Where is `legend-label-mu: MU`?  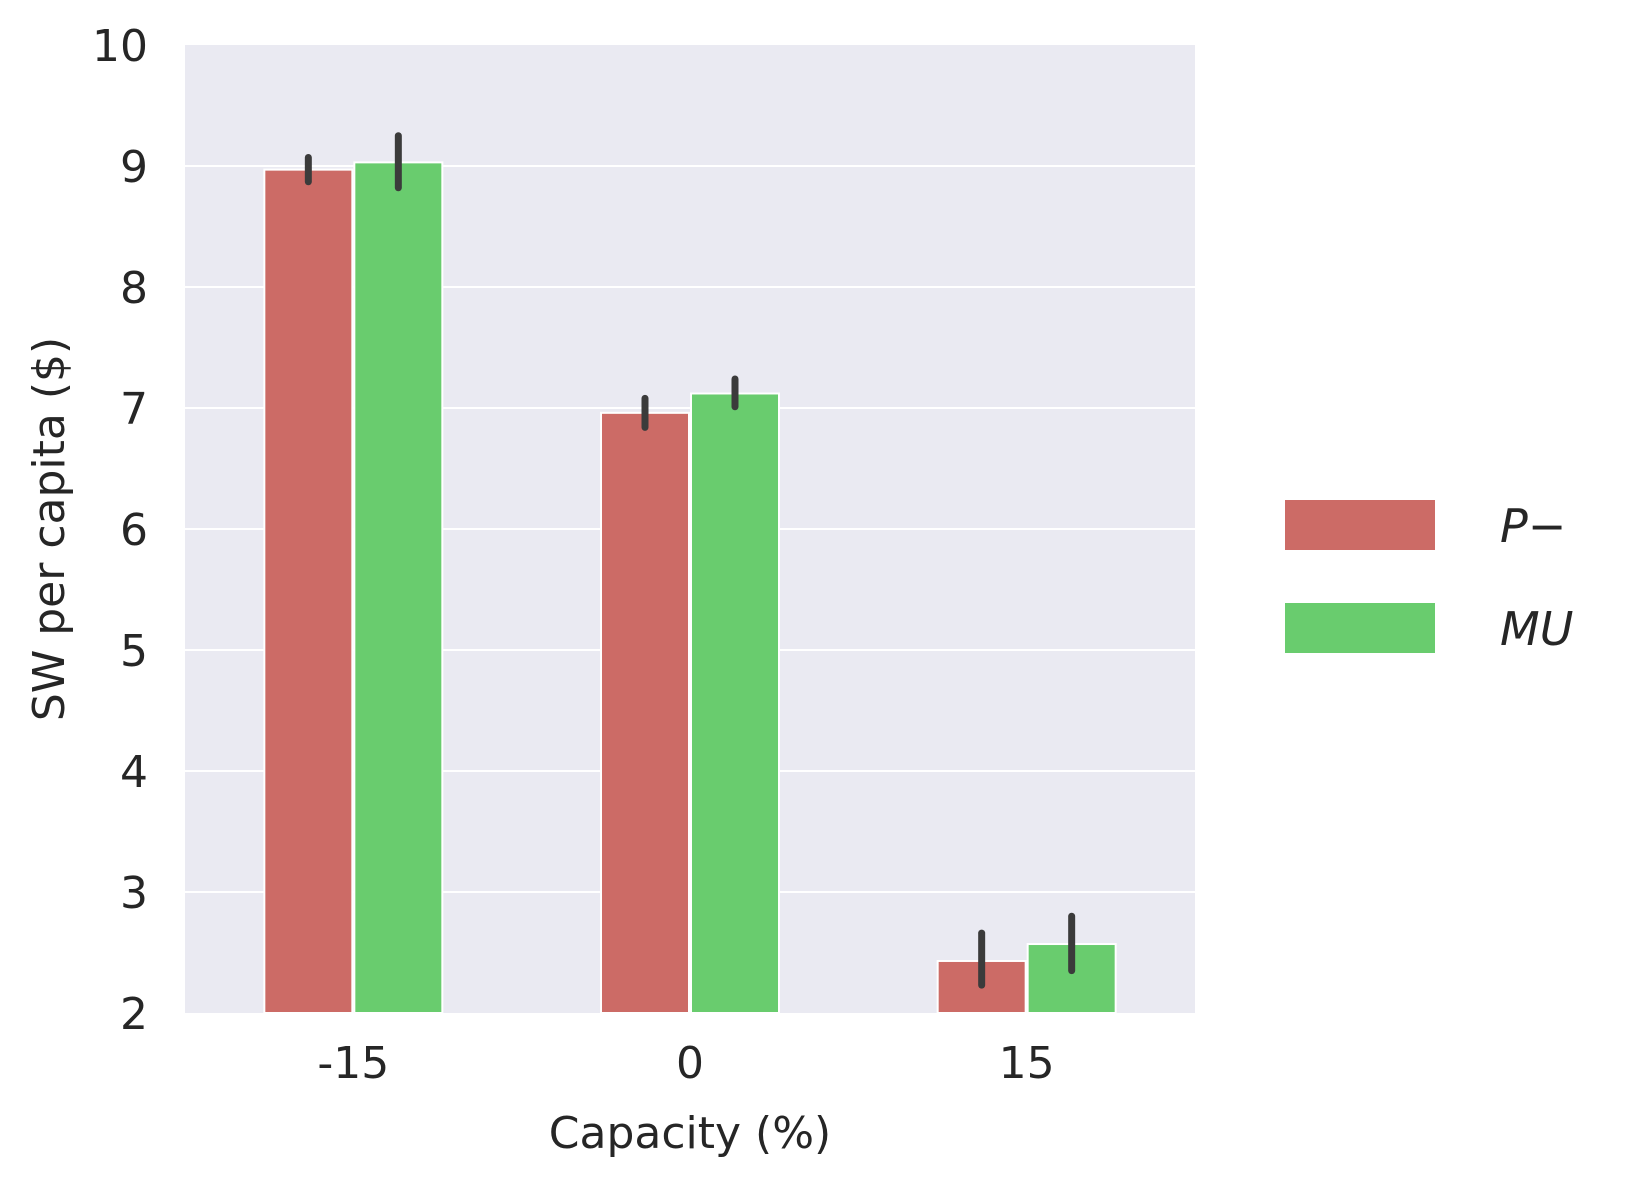
legend-label-mu: MU is located at coordinates (1536, 629).